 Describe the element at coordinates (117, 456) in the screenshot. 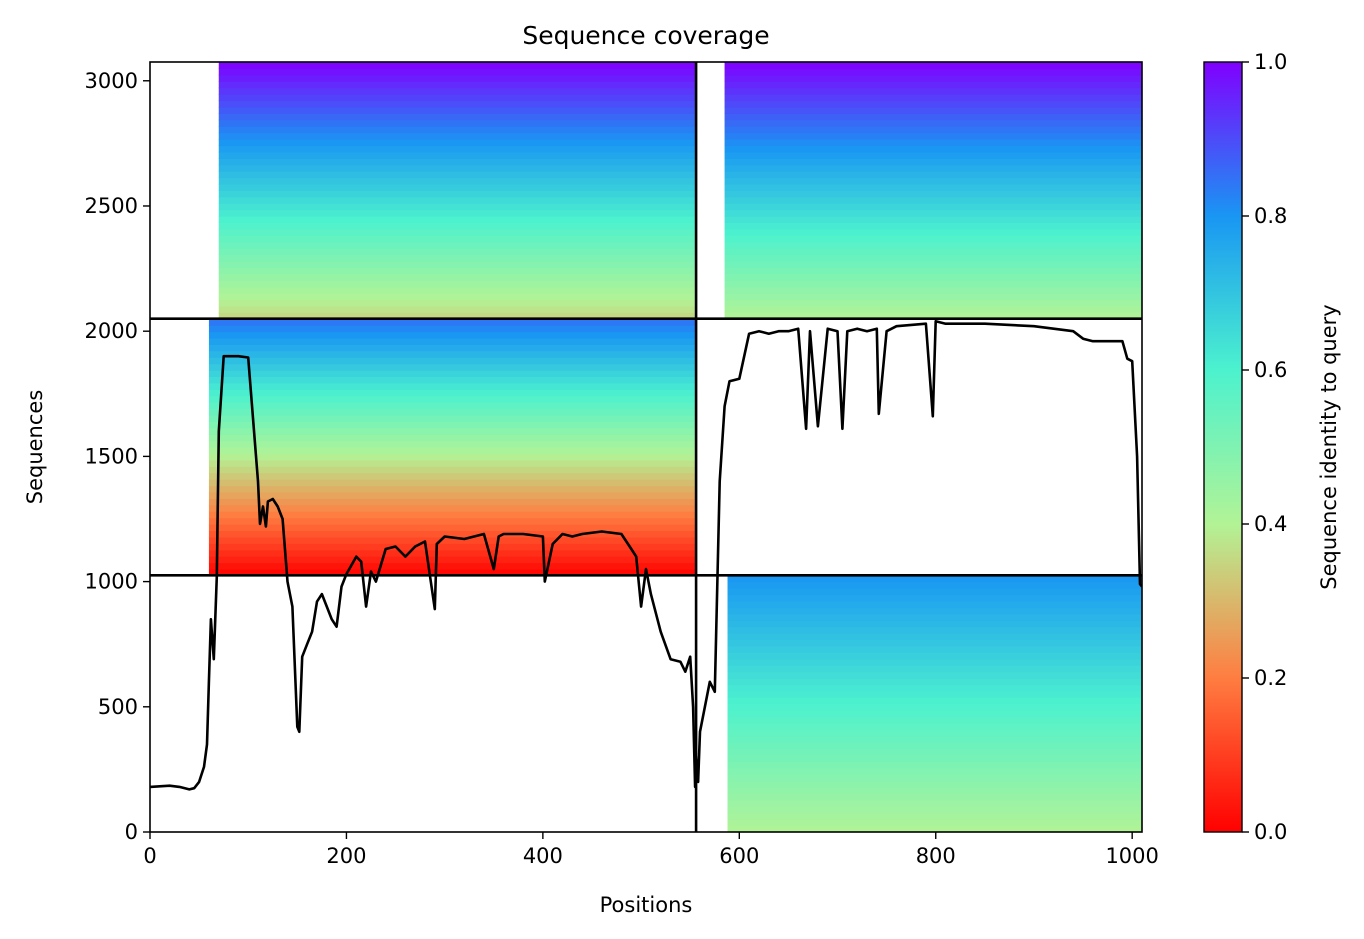

I see `y-axis: 0 500 1000 1500 2000 2500 3000` at that location.